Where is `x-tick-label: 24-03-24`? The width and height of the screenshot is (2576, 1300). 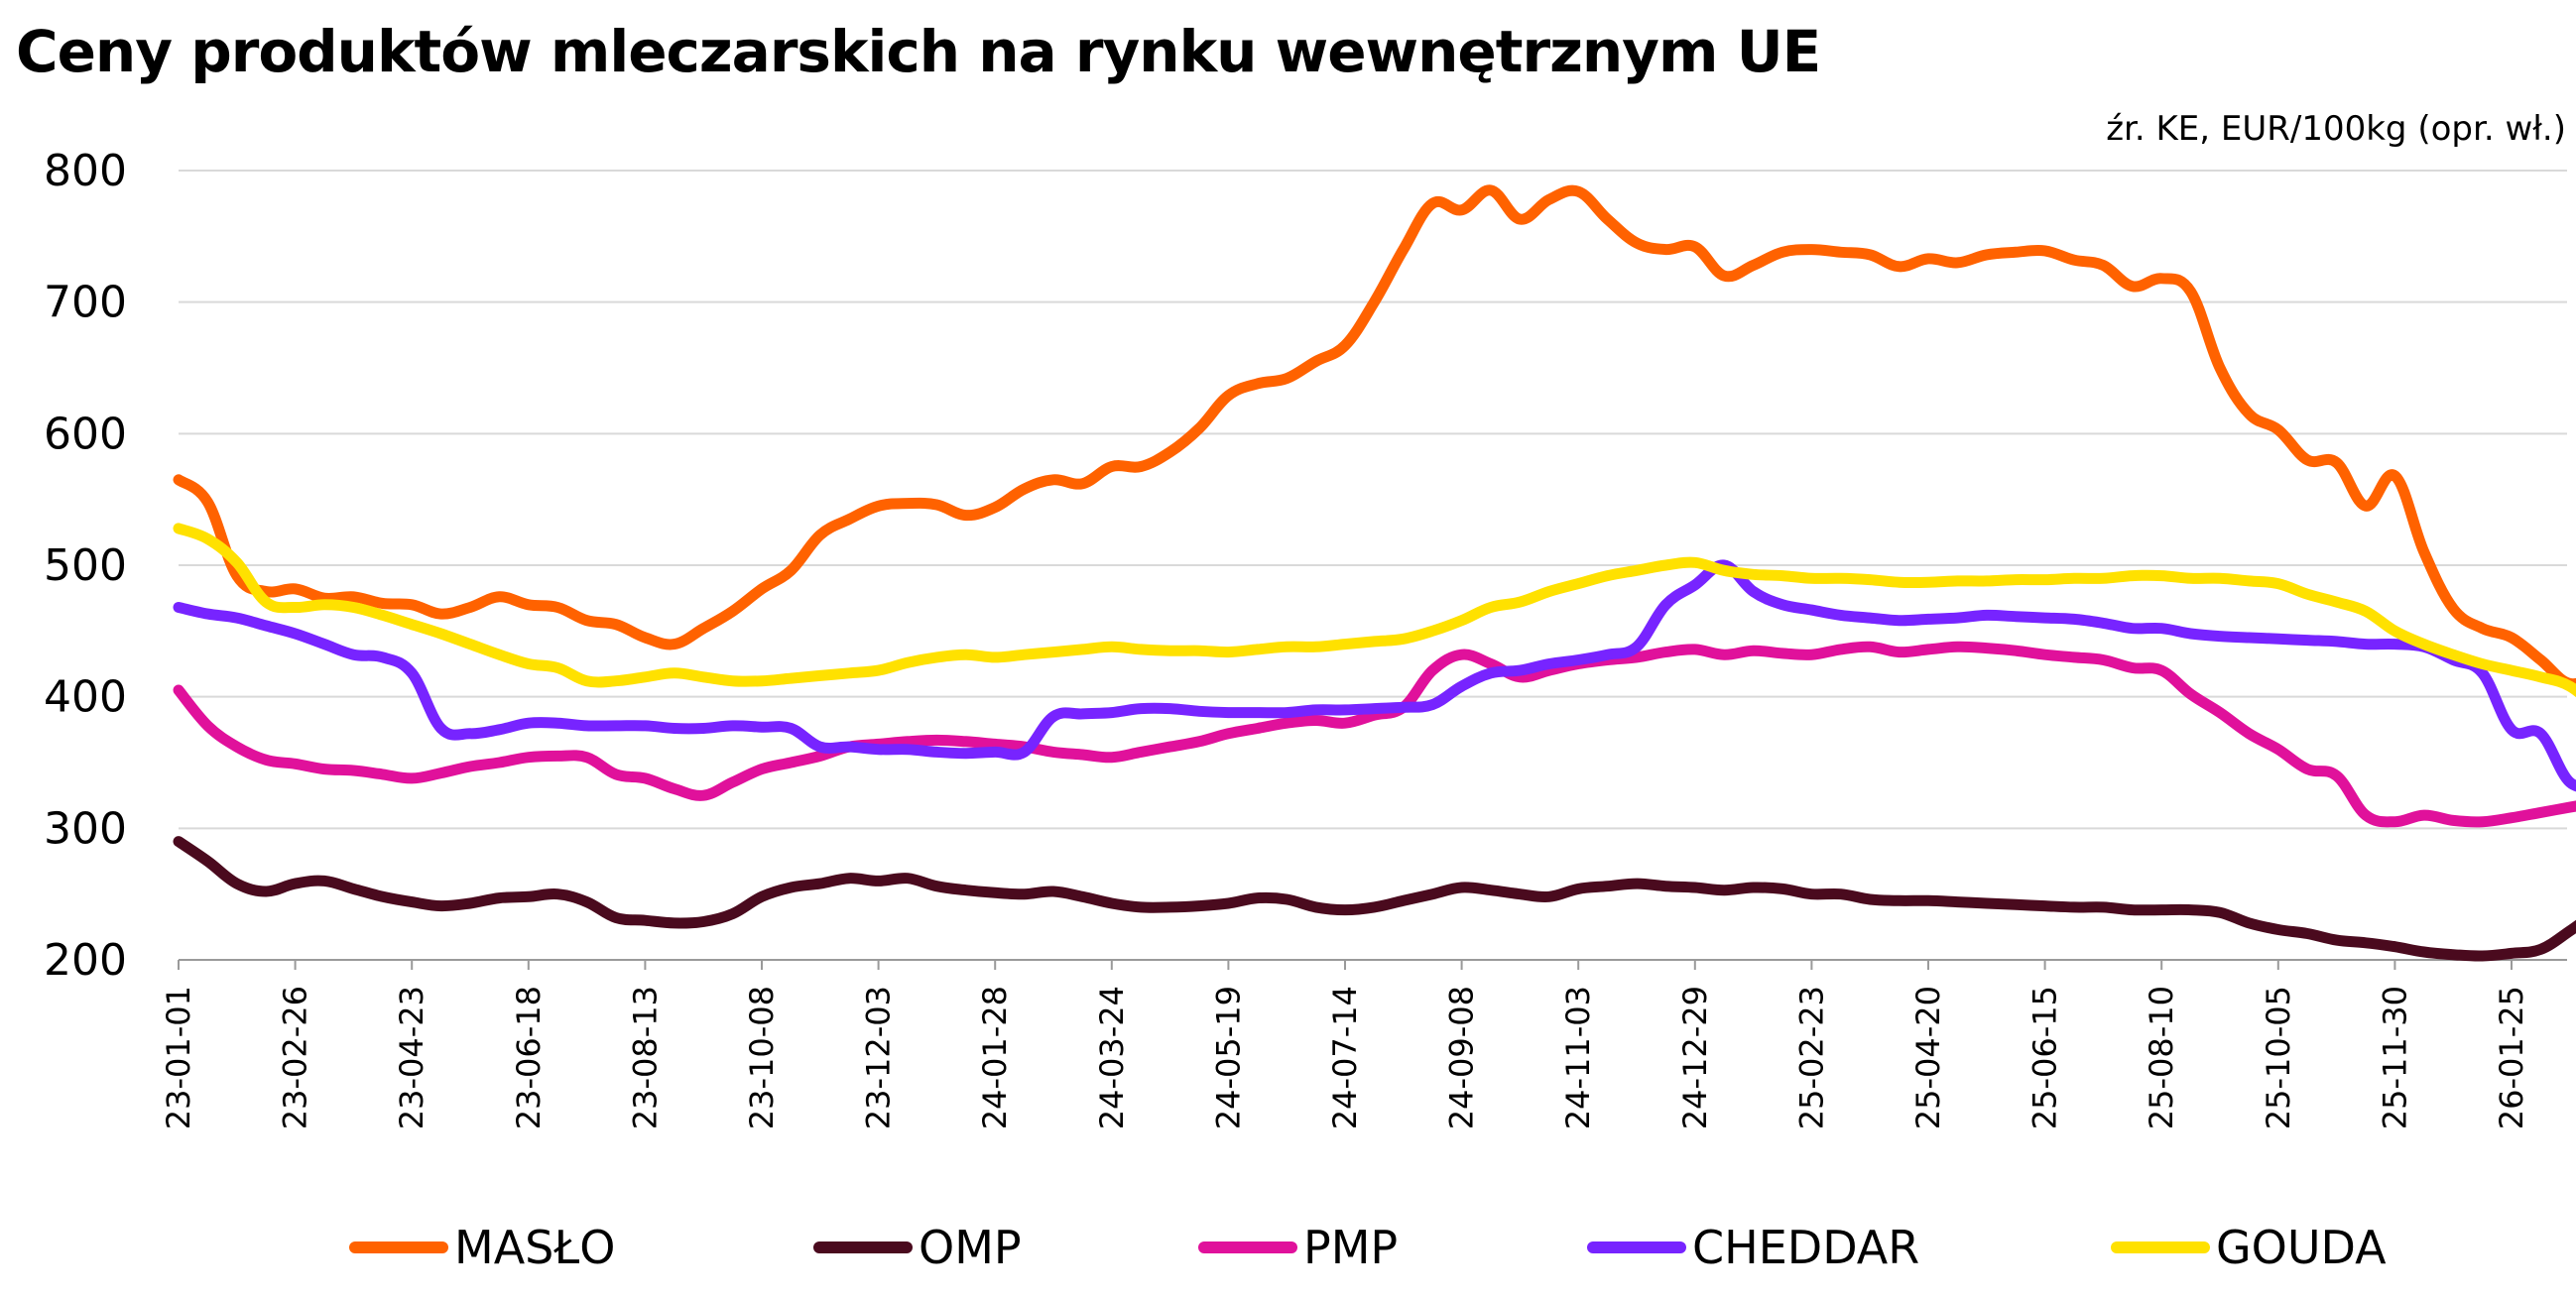 x-tick-label: 24-03-24 is located at coordinates (1112, 1057).